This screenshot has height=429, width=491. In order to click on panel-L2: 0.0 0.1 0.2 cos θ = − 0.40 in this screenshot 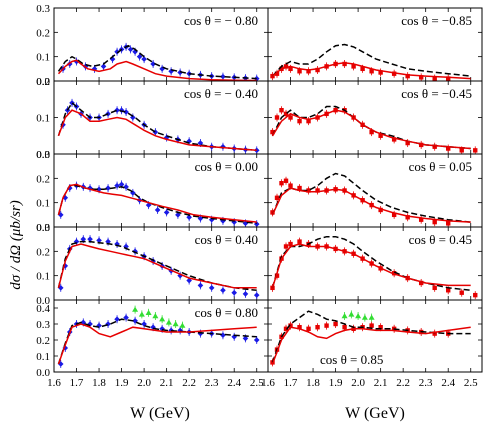, I will do `click(152, 118)`.